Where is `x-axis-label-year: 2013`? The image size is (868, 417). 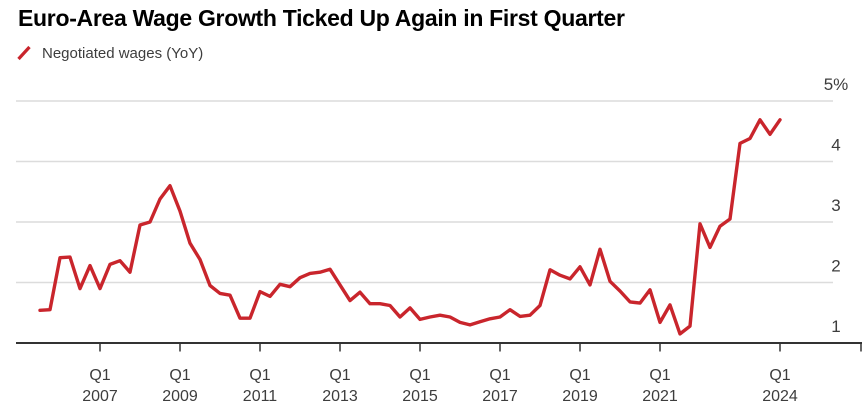 x-axis-label-year: 2013 is located at coordinates (340, 396).